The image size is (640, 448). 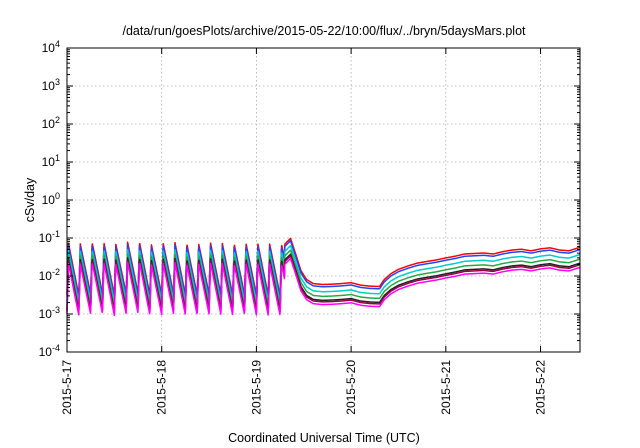 What do you see at coordinates (51, 199) in the screenshot?
I see `y-tick-label: 10⁰` at bounding box center [51, 199].